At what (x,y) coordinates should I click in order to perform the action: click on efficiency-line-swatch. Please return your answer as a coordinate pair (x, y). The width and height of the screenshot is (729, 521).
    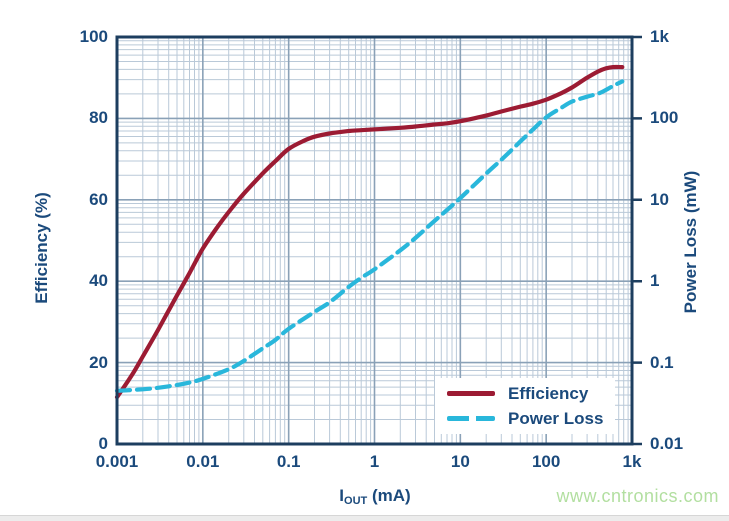
    Looking at the image, I should click on (471, 393).